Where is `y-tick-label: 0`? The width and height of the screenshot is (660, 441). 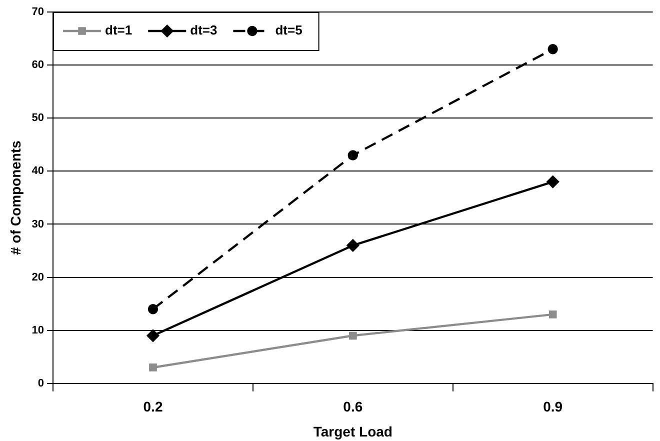
y-tick-label: 0 is located at coordinates (41, 383).